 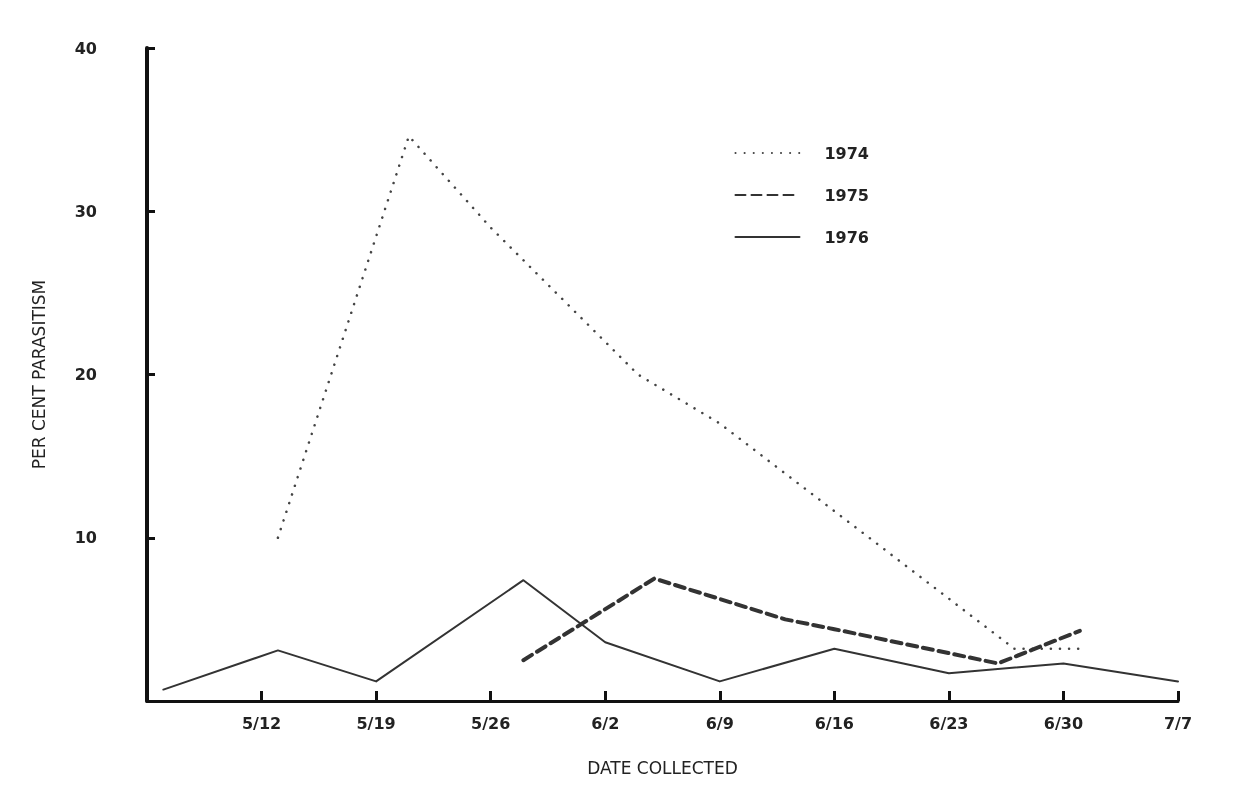 What do you see at coordinates (719, 723) in the screenshot?
I see `x-tick-label: 6/9` at bounding box center [719, 723].